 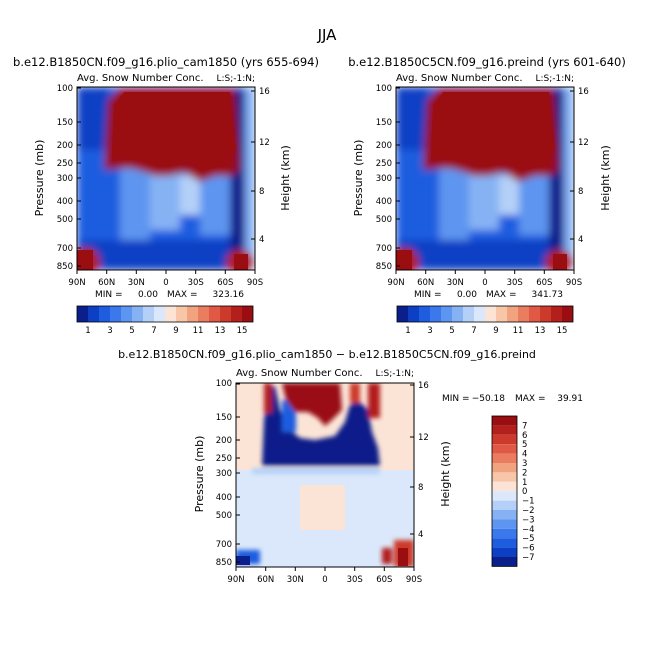 What do you see at coordinates (174, 131) in the screenshot?
I see `field-snow-core-crisp` at bounding box center [174, 131].